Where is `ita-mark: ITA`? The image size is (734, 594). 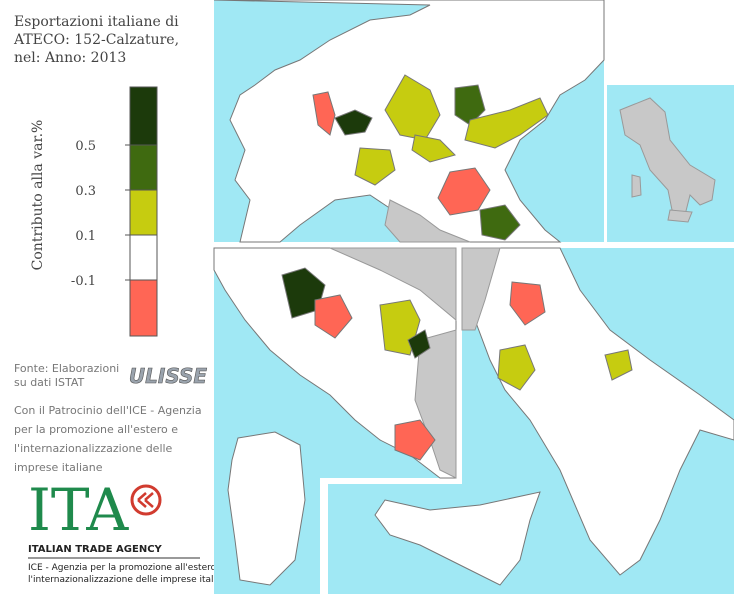
ita-mark: ITA is located at coordinates (78, 510).